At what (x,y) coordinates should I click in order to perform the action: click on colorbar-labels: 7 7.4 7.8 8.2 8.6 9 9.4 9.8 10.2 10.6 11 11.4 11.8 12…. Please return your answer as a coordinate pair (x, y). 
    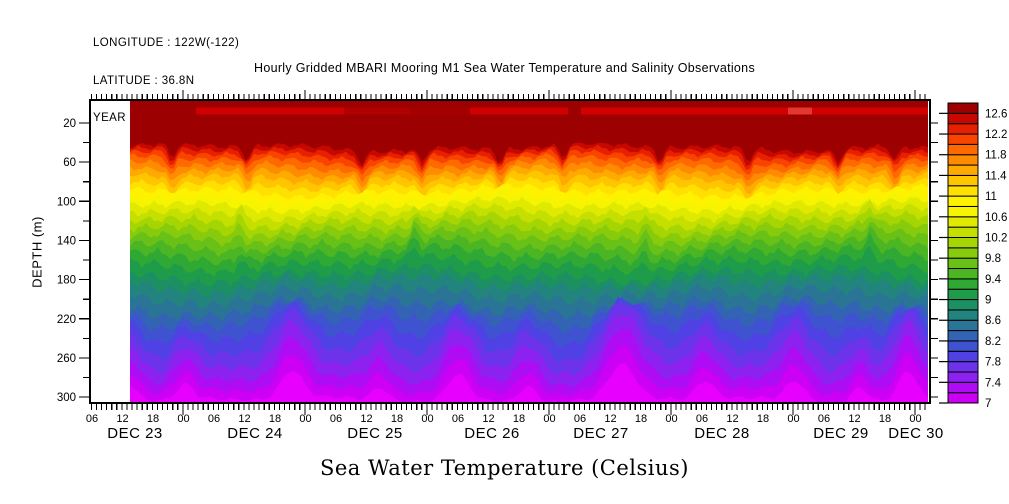
    Looking at the image, I should click on (996, 259).